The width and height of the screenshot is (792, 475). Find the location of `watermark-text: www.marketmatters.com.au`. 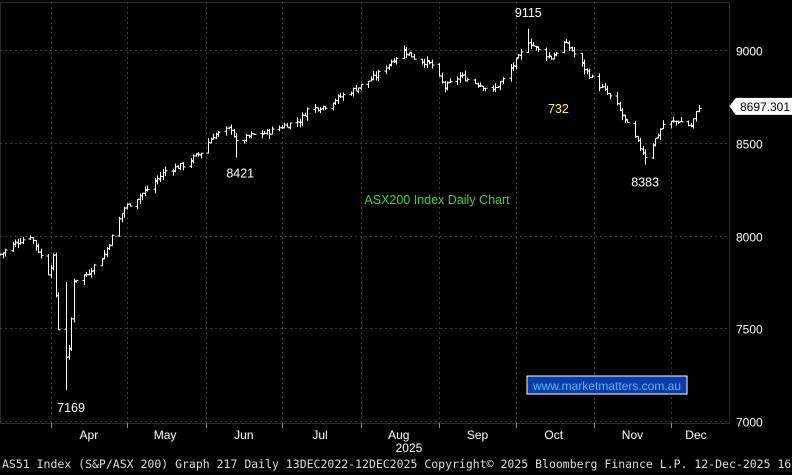

watermark-text: www.marketmatters.com.au is located at coordinates (606, 386).